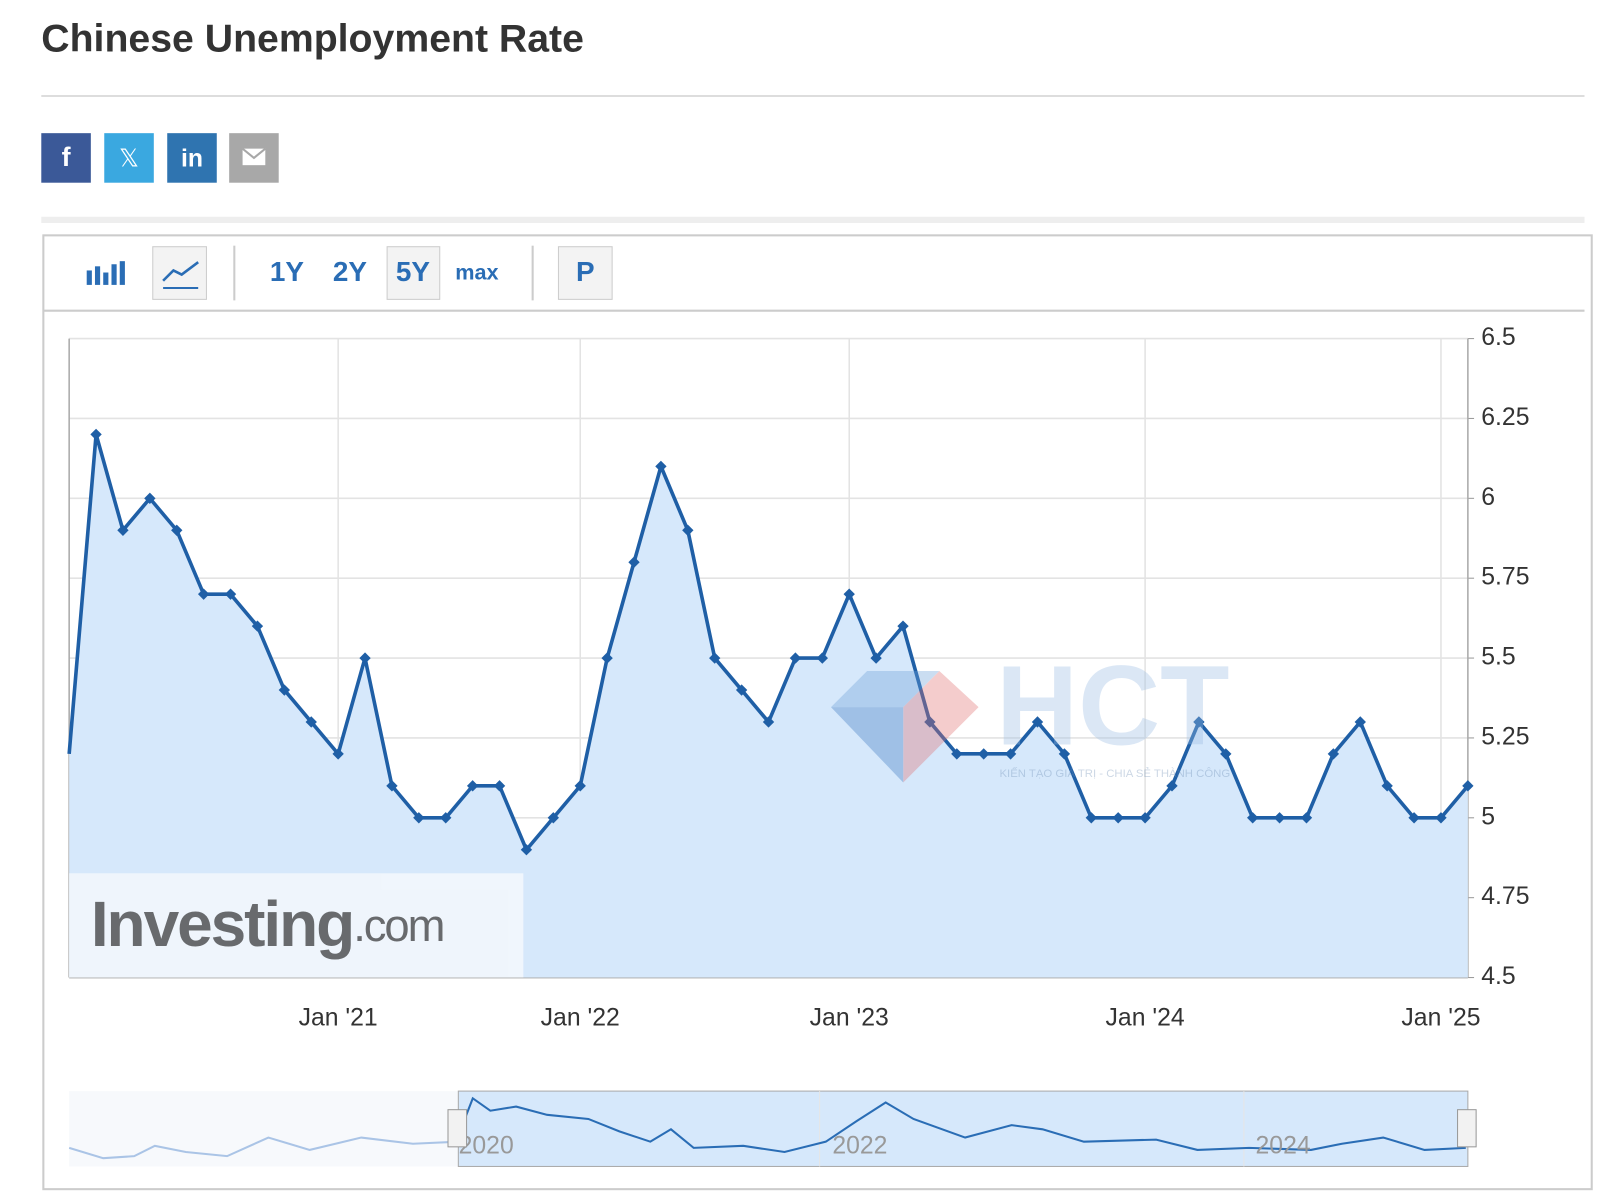 This screenshot has height=1200, width=1600. I want to click on navigator-label: 2022, so click(859, 1145).